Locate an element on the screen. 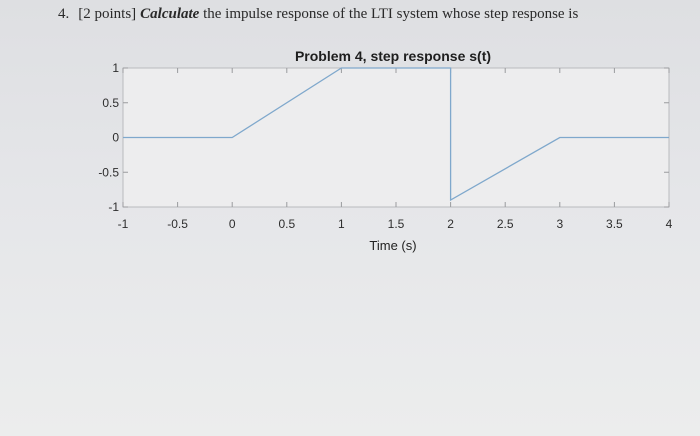 This screenshot has width=700, height=436. y-tick-label: 0.5 is located at coordinates (110, 103).